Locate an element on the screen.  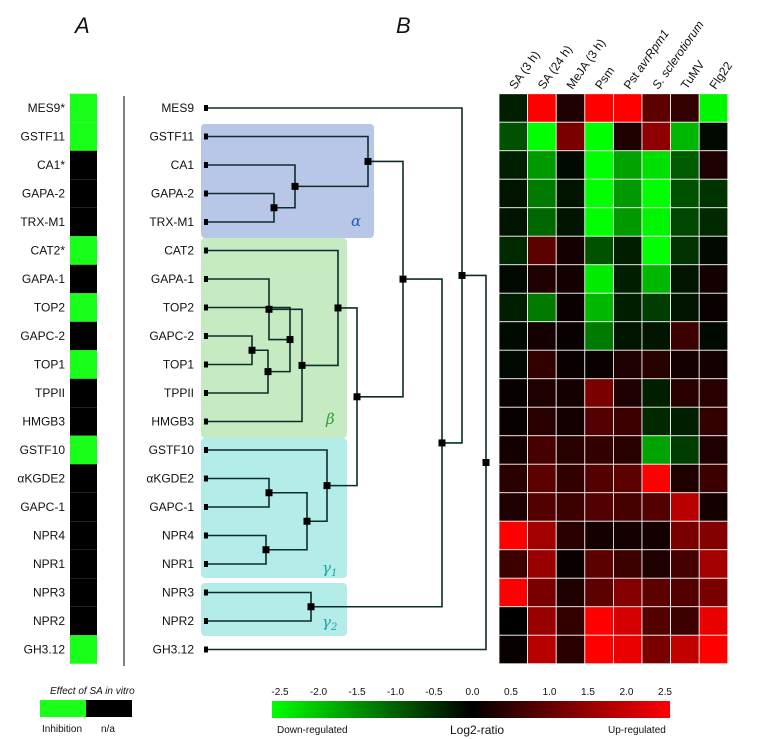
tree-gene-label: GAPA-1 is located at coordinates (172, 279).